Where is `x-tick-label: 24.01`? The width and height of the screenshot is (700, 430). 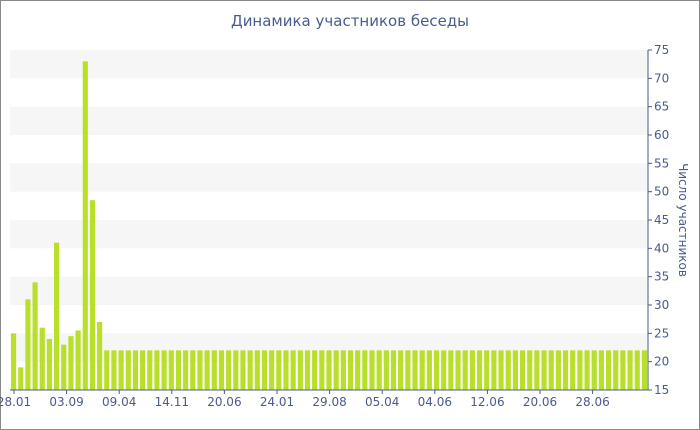
x-tick-label: 24.01 is located at coordinates (277, 402).